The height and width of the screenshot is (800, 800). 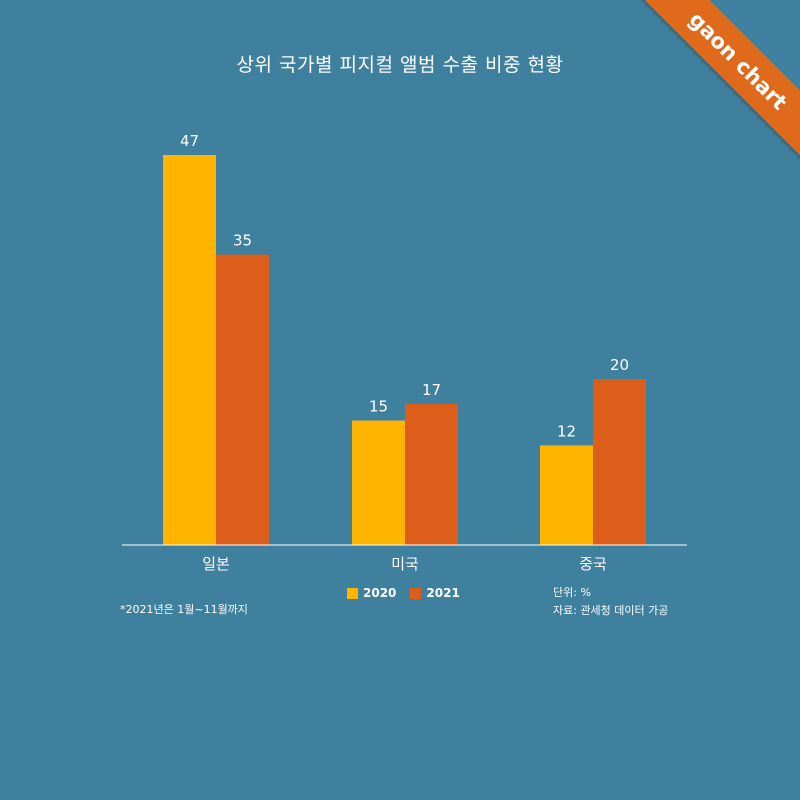 What do you see at coordinates (400, 65) in the screenshot?
I see `chart-title: 상위 국가별 피지컬 앨범 수출 비중 현황` at bounding box center [400, 65].